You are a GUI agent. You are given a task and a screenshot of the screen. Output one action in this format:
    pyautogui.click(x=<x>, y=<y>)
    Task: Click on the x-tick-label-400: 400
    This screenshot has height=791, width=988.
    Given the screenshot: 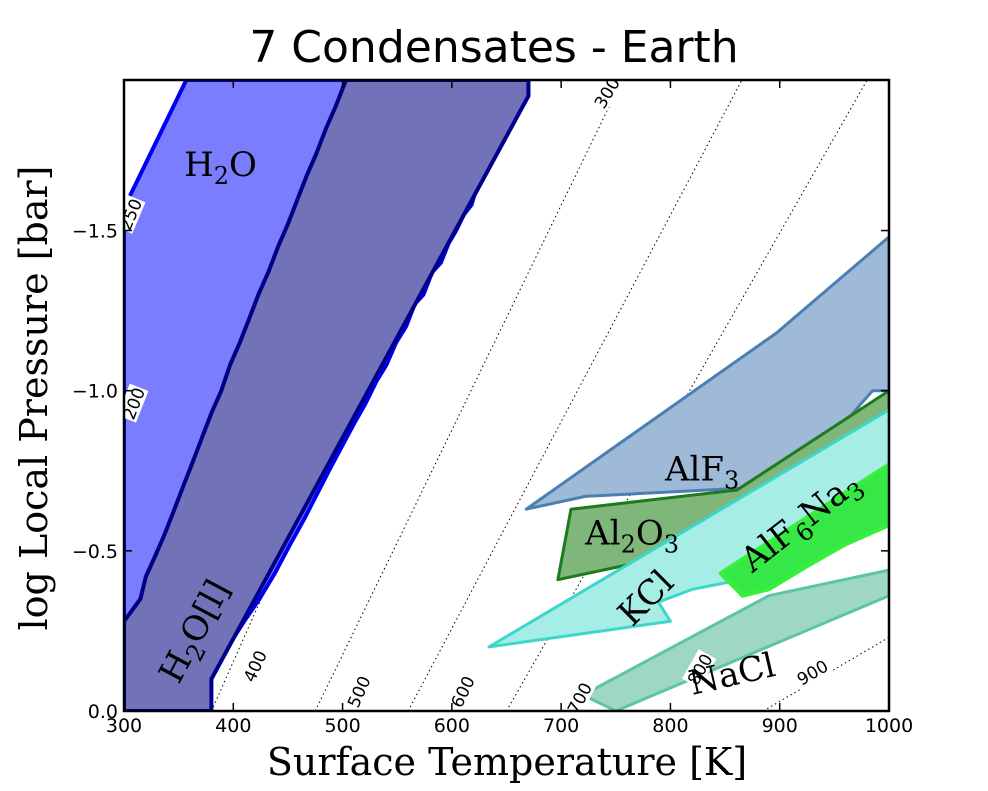 What is the action you would take?
    pyautogui.click(x=233, y=726)
    